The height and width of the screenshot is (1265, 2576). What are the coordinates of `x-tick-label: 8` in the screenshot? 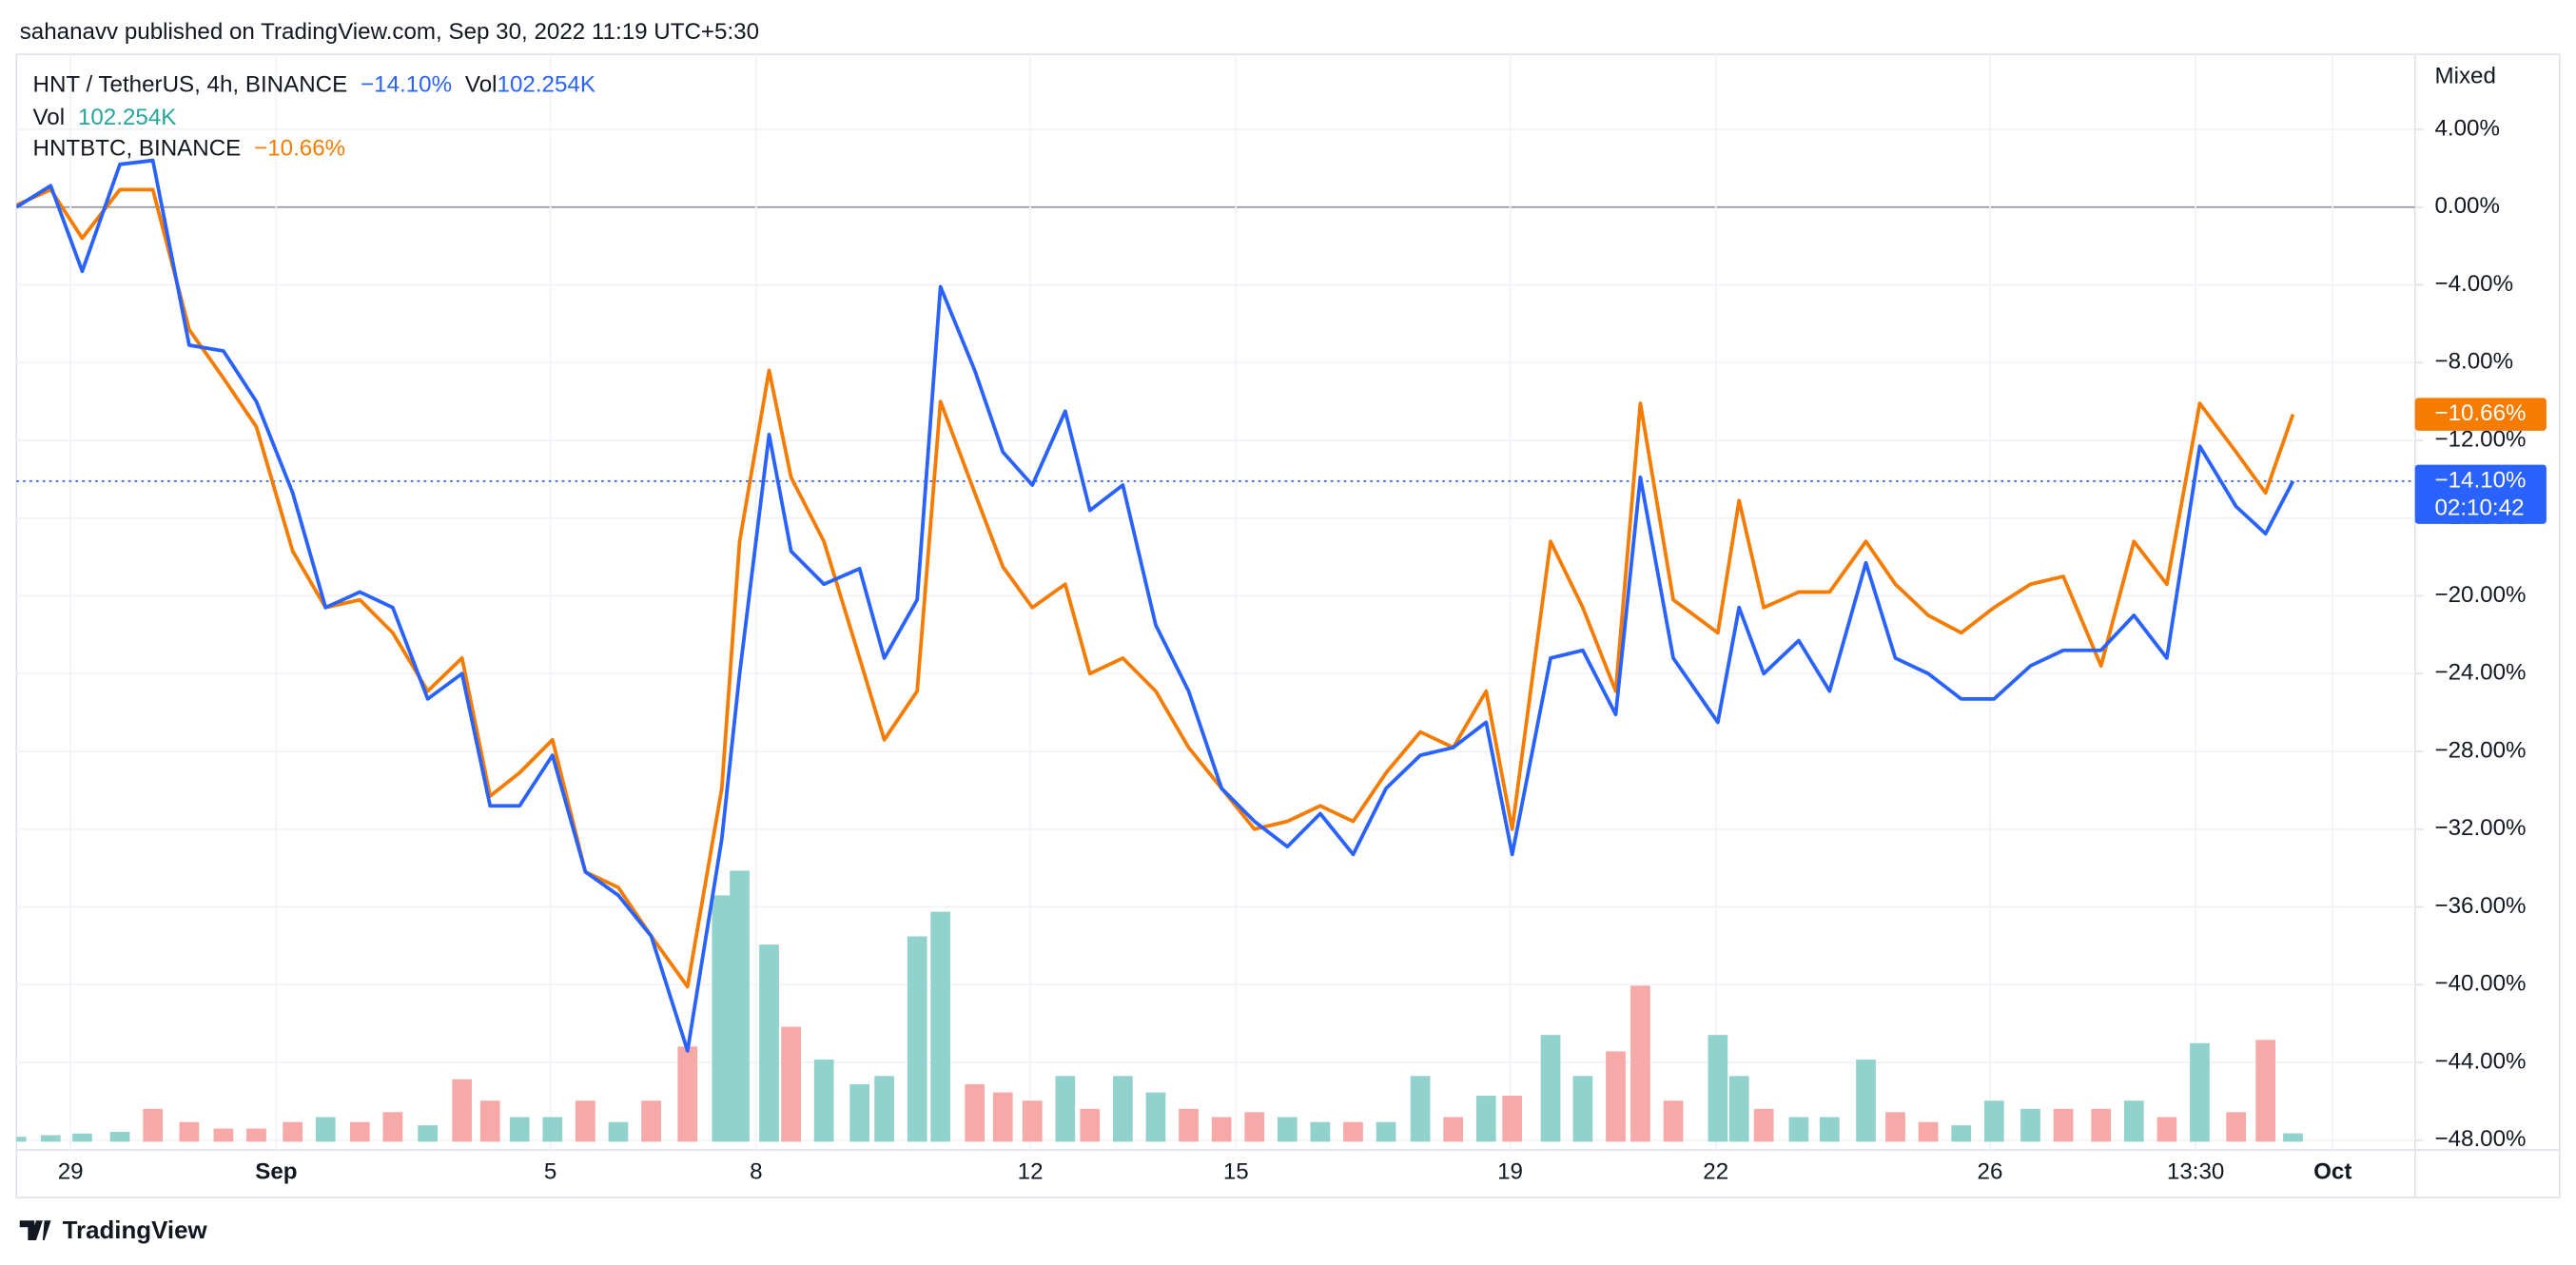 It's located at (756, 1172).